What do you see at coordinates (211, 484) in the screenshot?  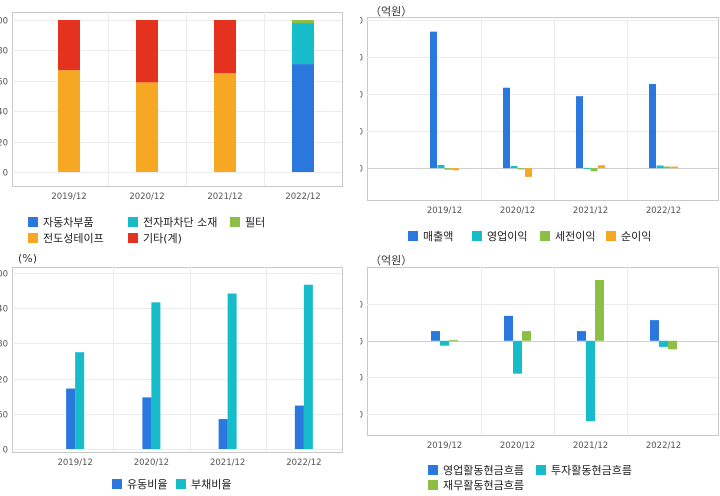 I see `legend-label: 부채비율` at bounding box center [211, 484].